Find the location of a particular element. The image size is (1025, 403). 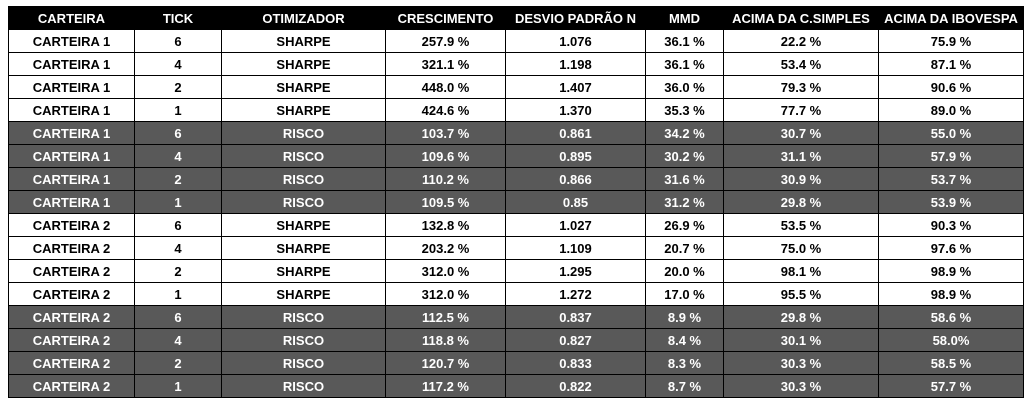

cell-crescimento: 120.7 % is located at coordinates (445, 363).